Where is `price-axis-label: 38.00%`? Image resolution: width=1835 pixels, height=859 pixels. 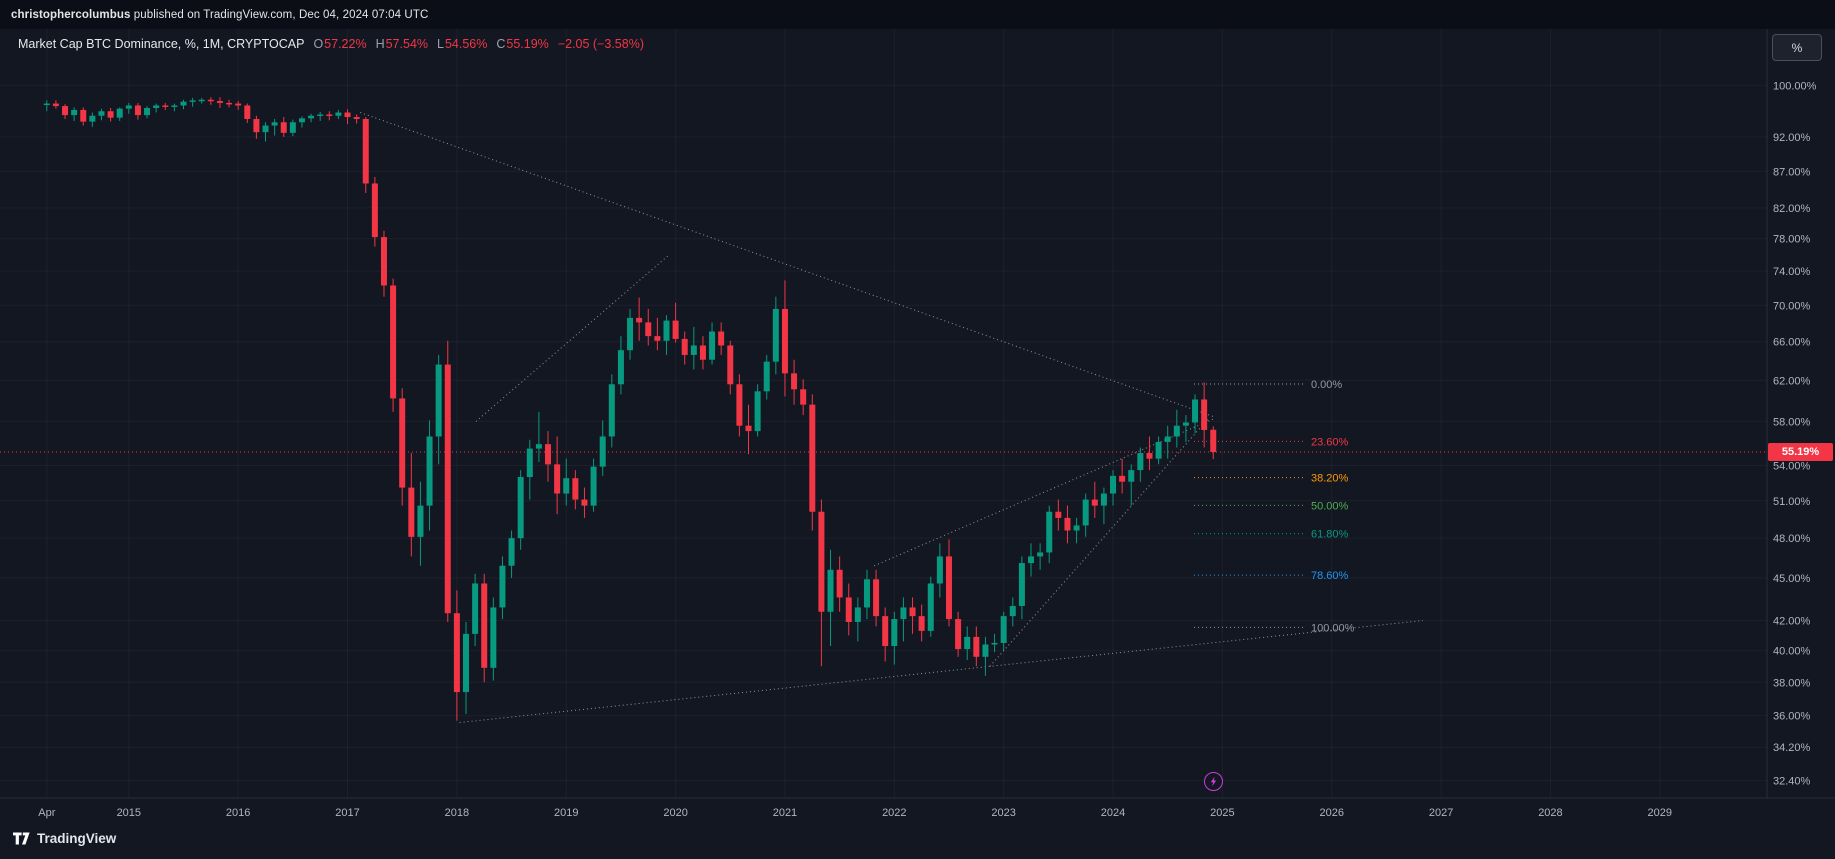 price-axis-label: 38.00% is located at coordinates (1792, 683).